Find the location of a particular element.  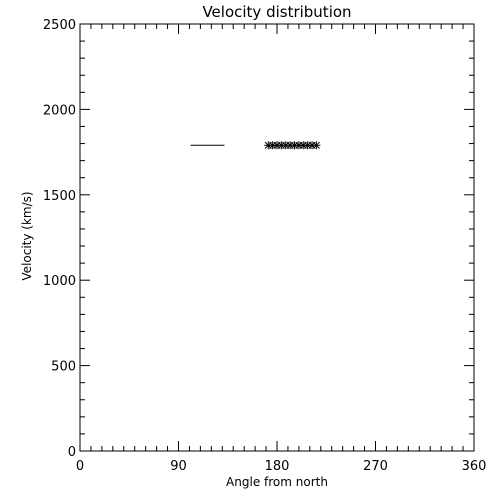

y-tick-label: 1000 is located at coordinates (59, 281).